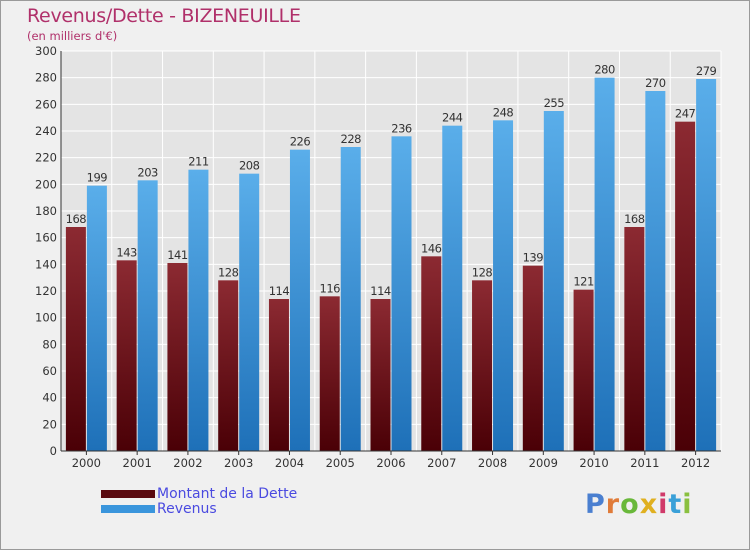 This screenshot has width=750, height=550. Describe the element at coordinates (46, 264) in the screenshot. I see `y-tick-label: 140` at that location.